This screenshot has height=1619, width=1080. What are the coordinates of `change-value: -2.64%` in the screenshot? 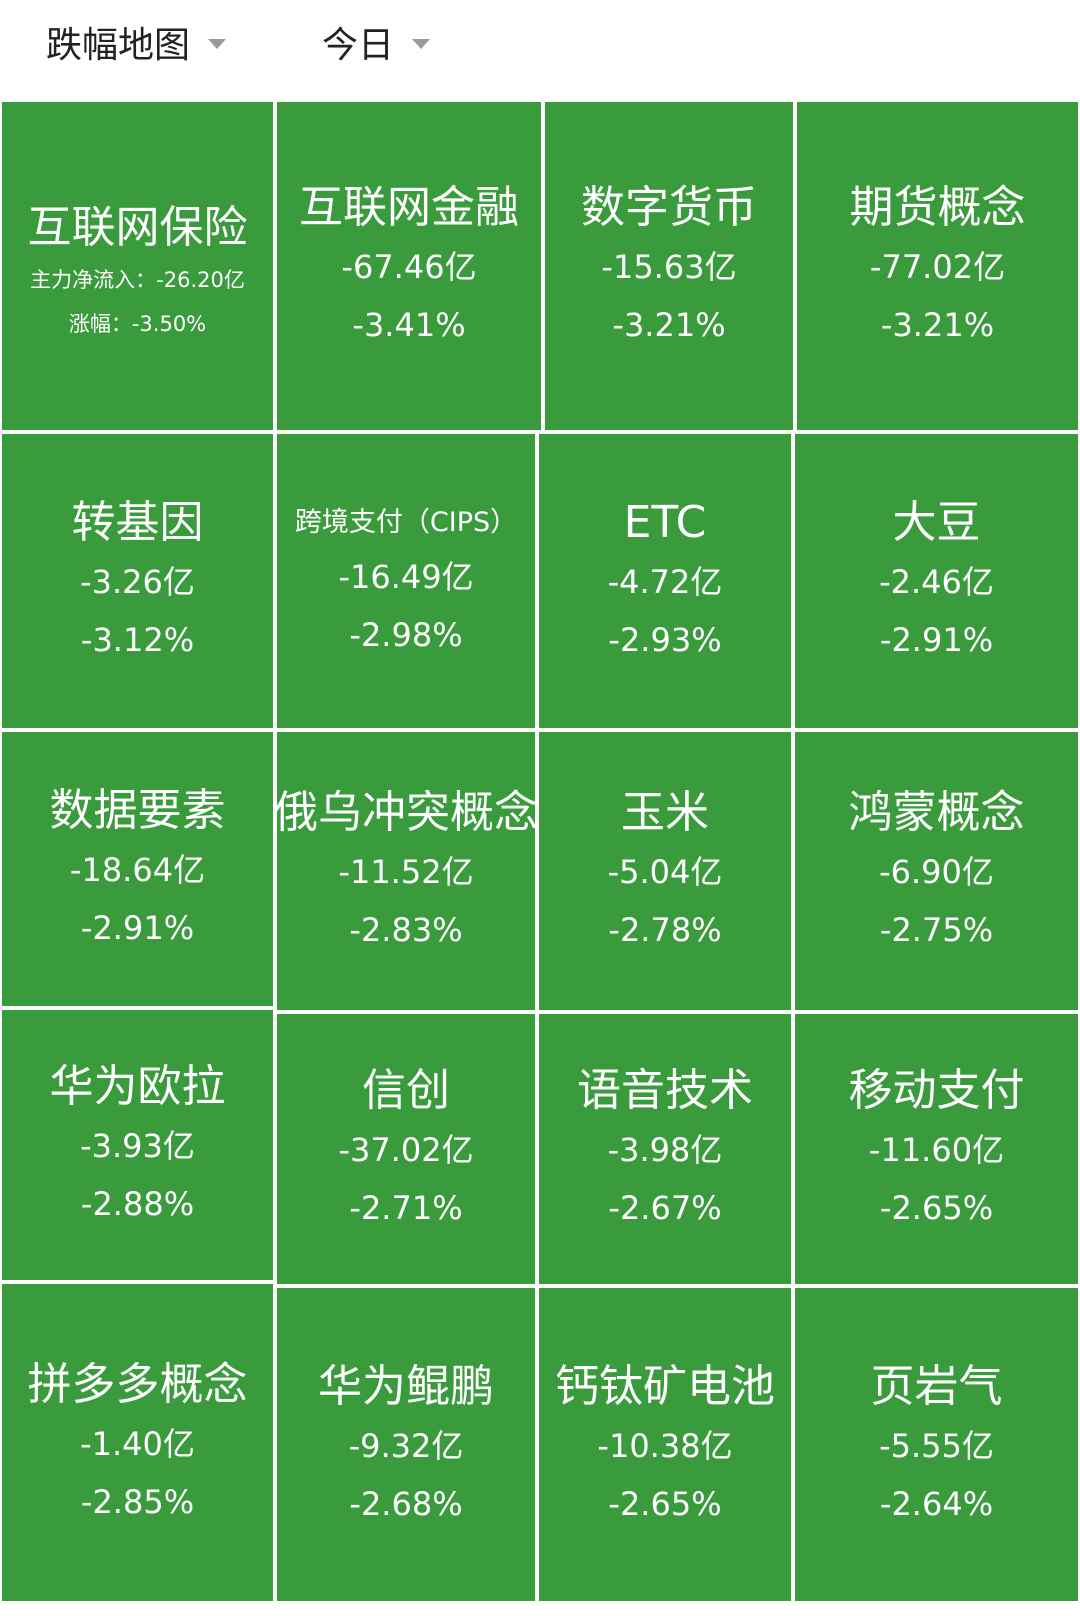 It's located at (936, 1503).